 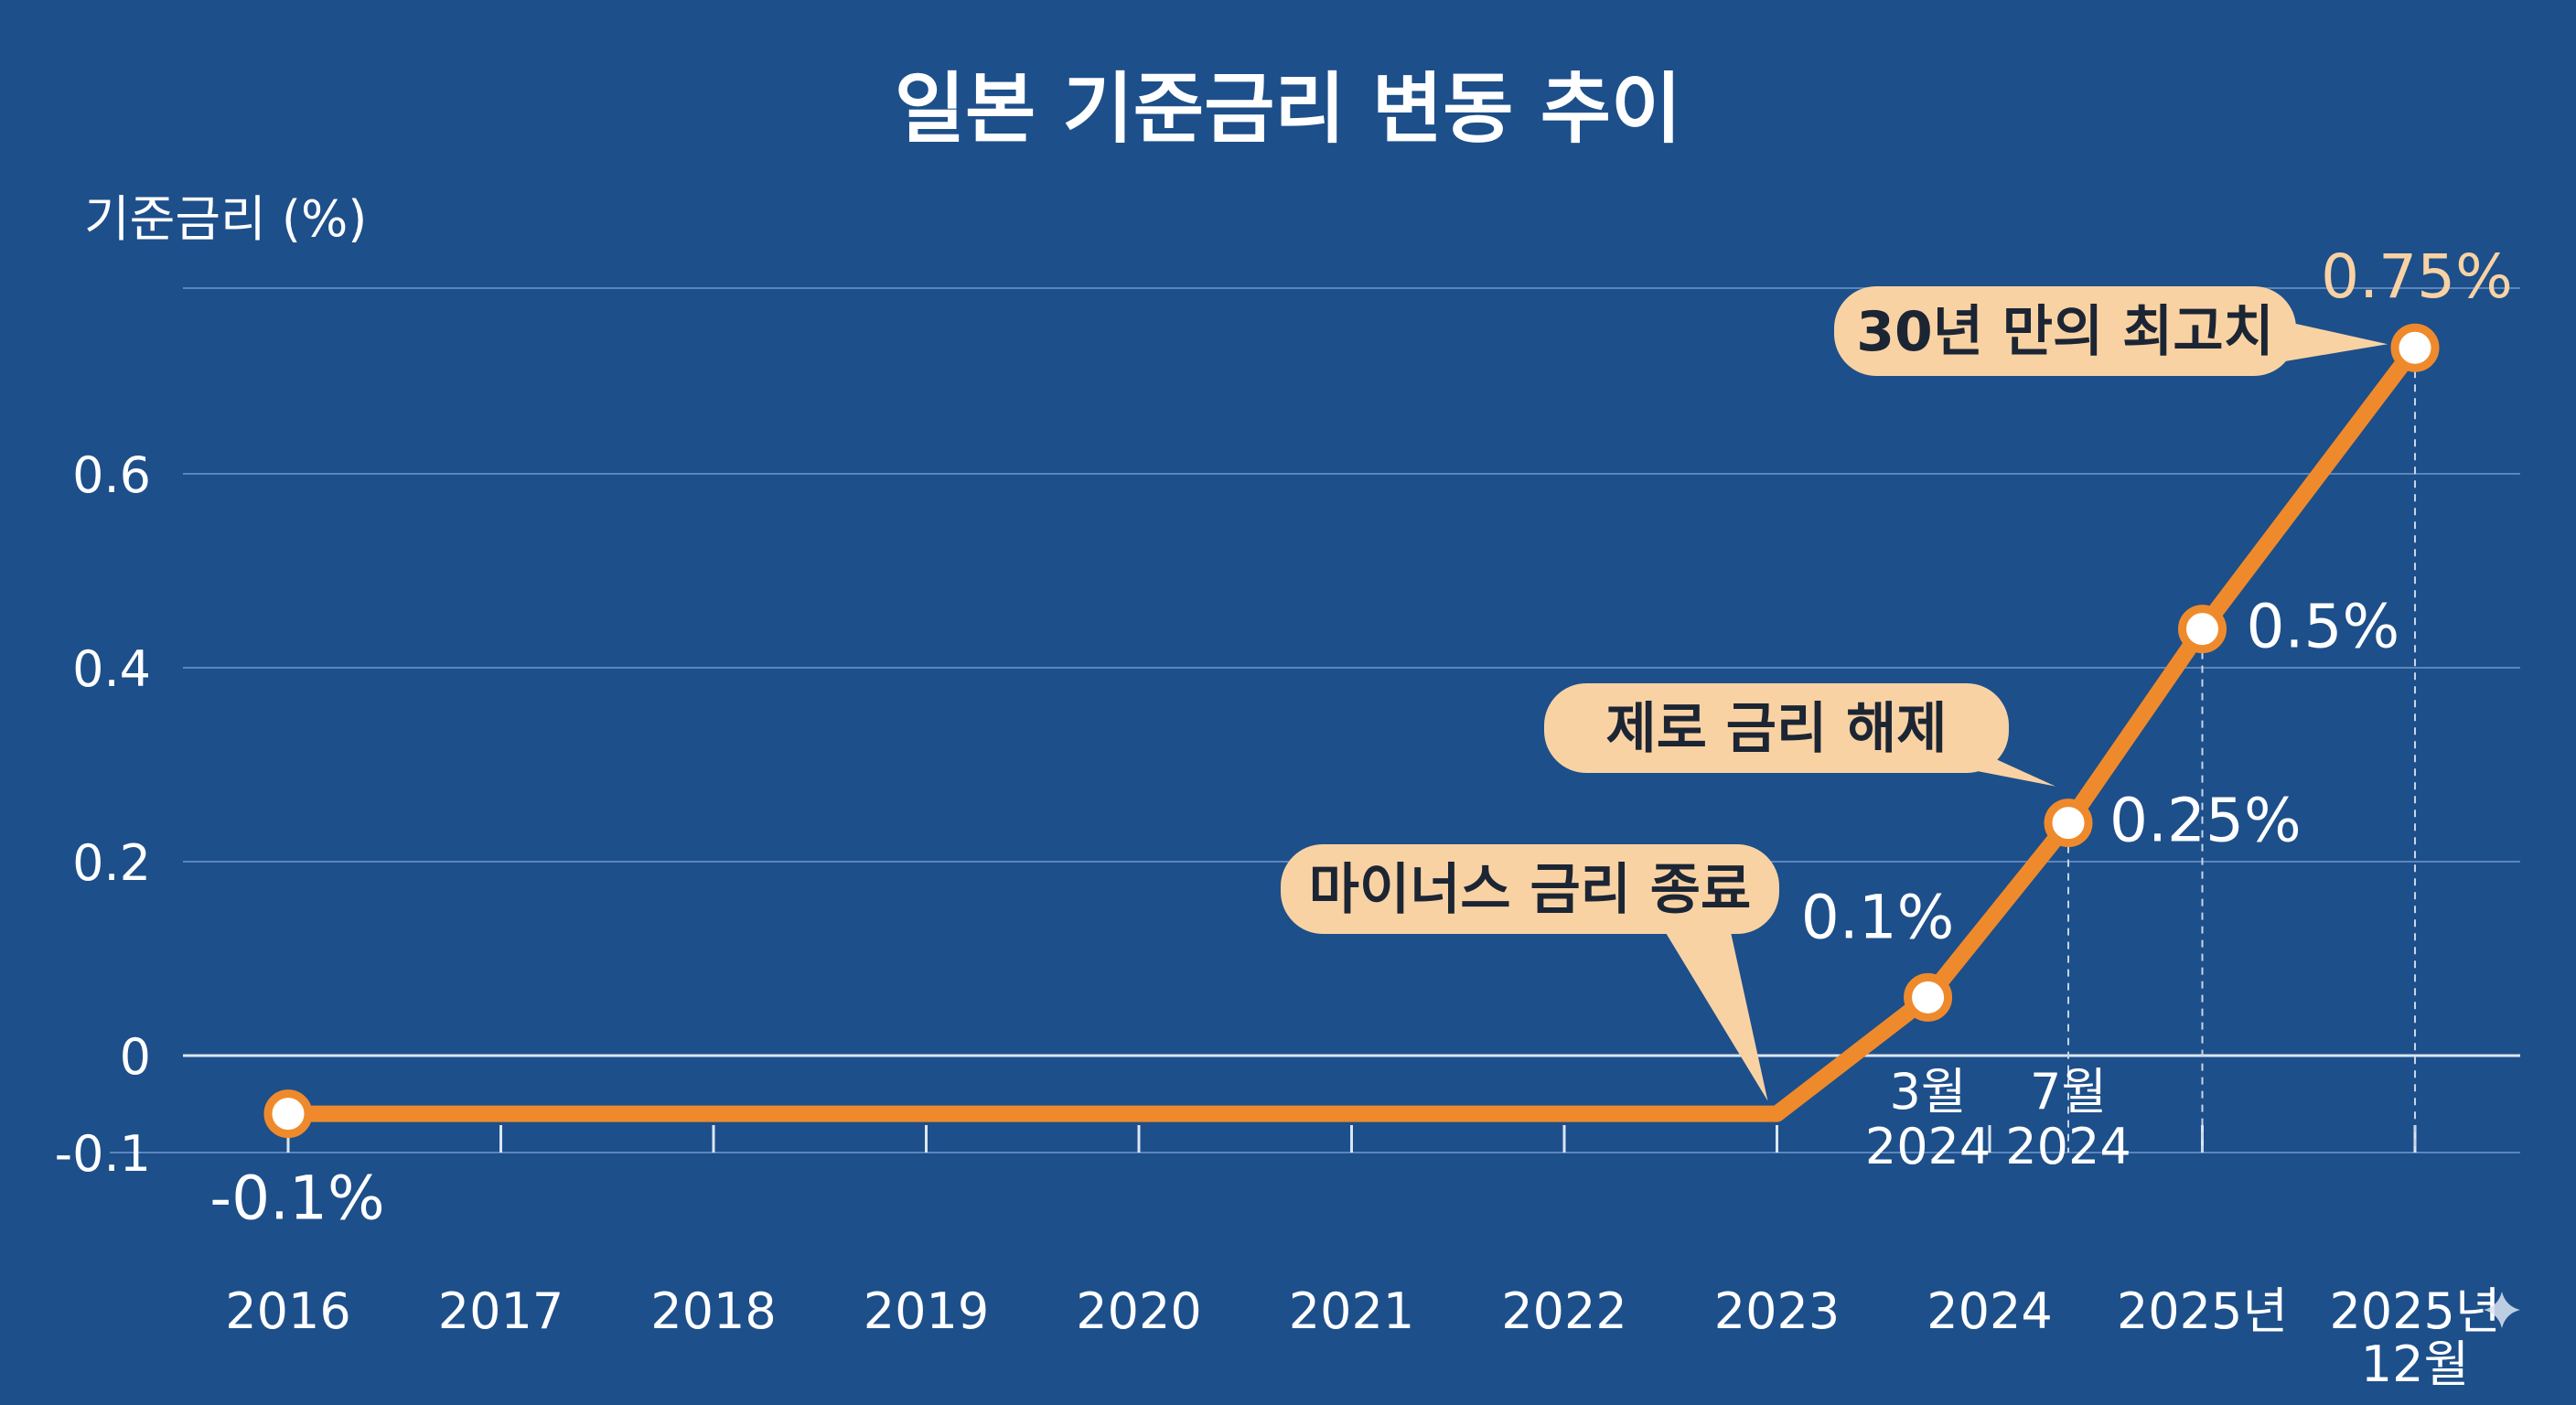 What do you see at coordinates (2241, 761) in the screenshot?
I see `guide-lines` at bounding box center [2241, 761].